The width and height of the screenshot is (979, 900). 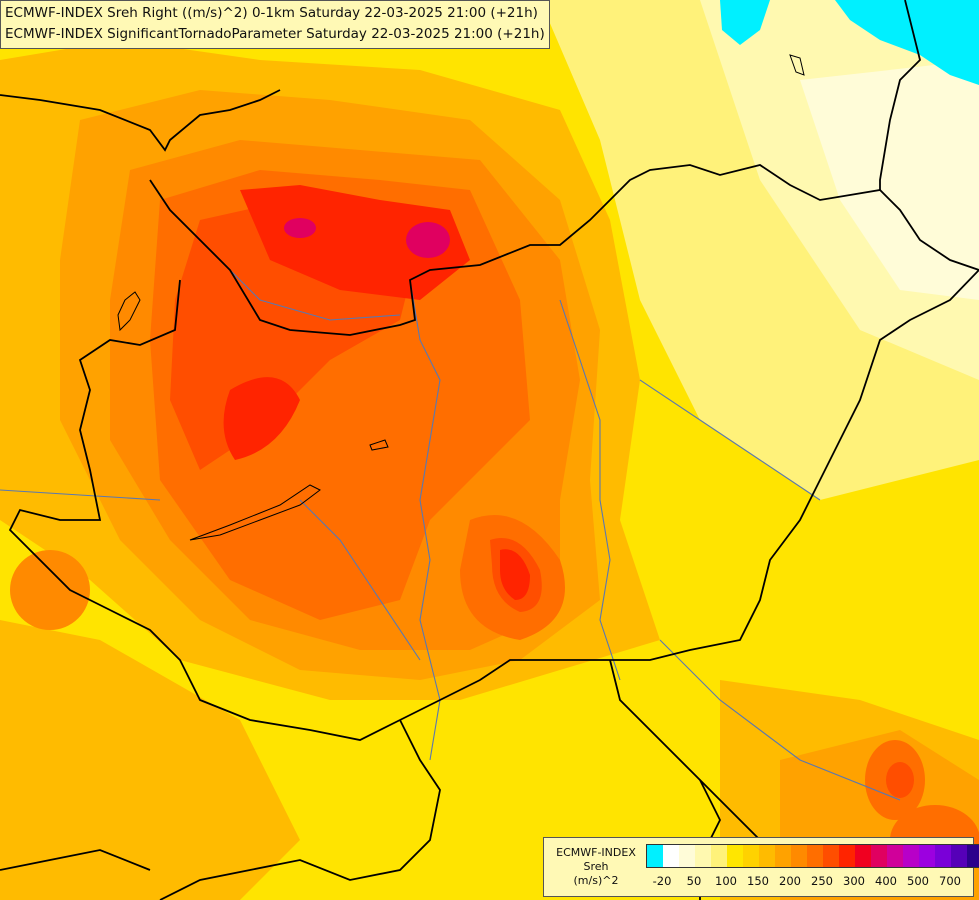 I want to click on legend-ticks: -20 50 100 150 200 250 300 400 500 700, so click(x=806, y=881).